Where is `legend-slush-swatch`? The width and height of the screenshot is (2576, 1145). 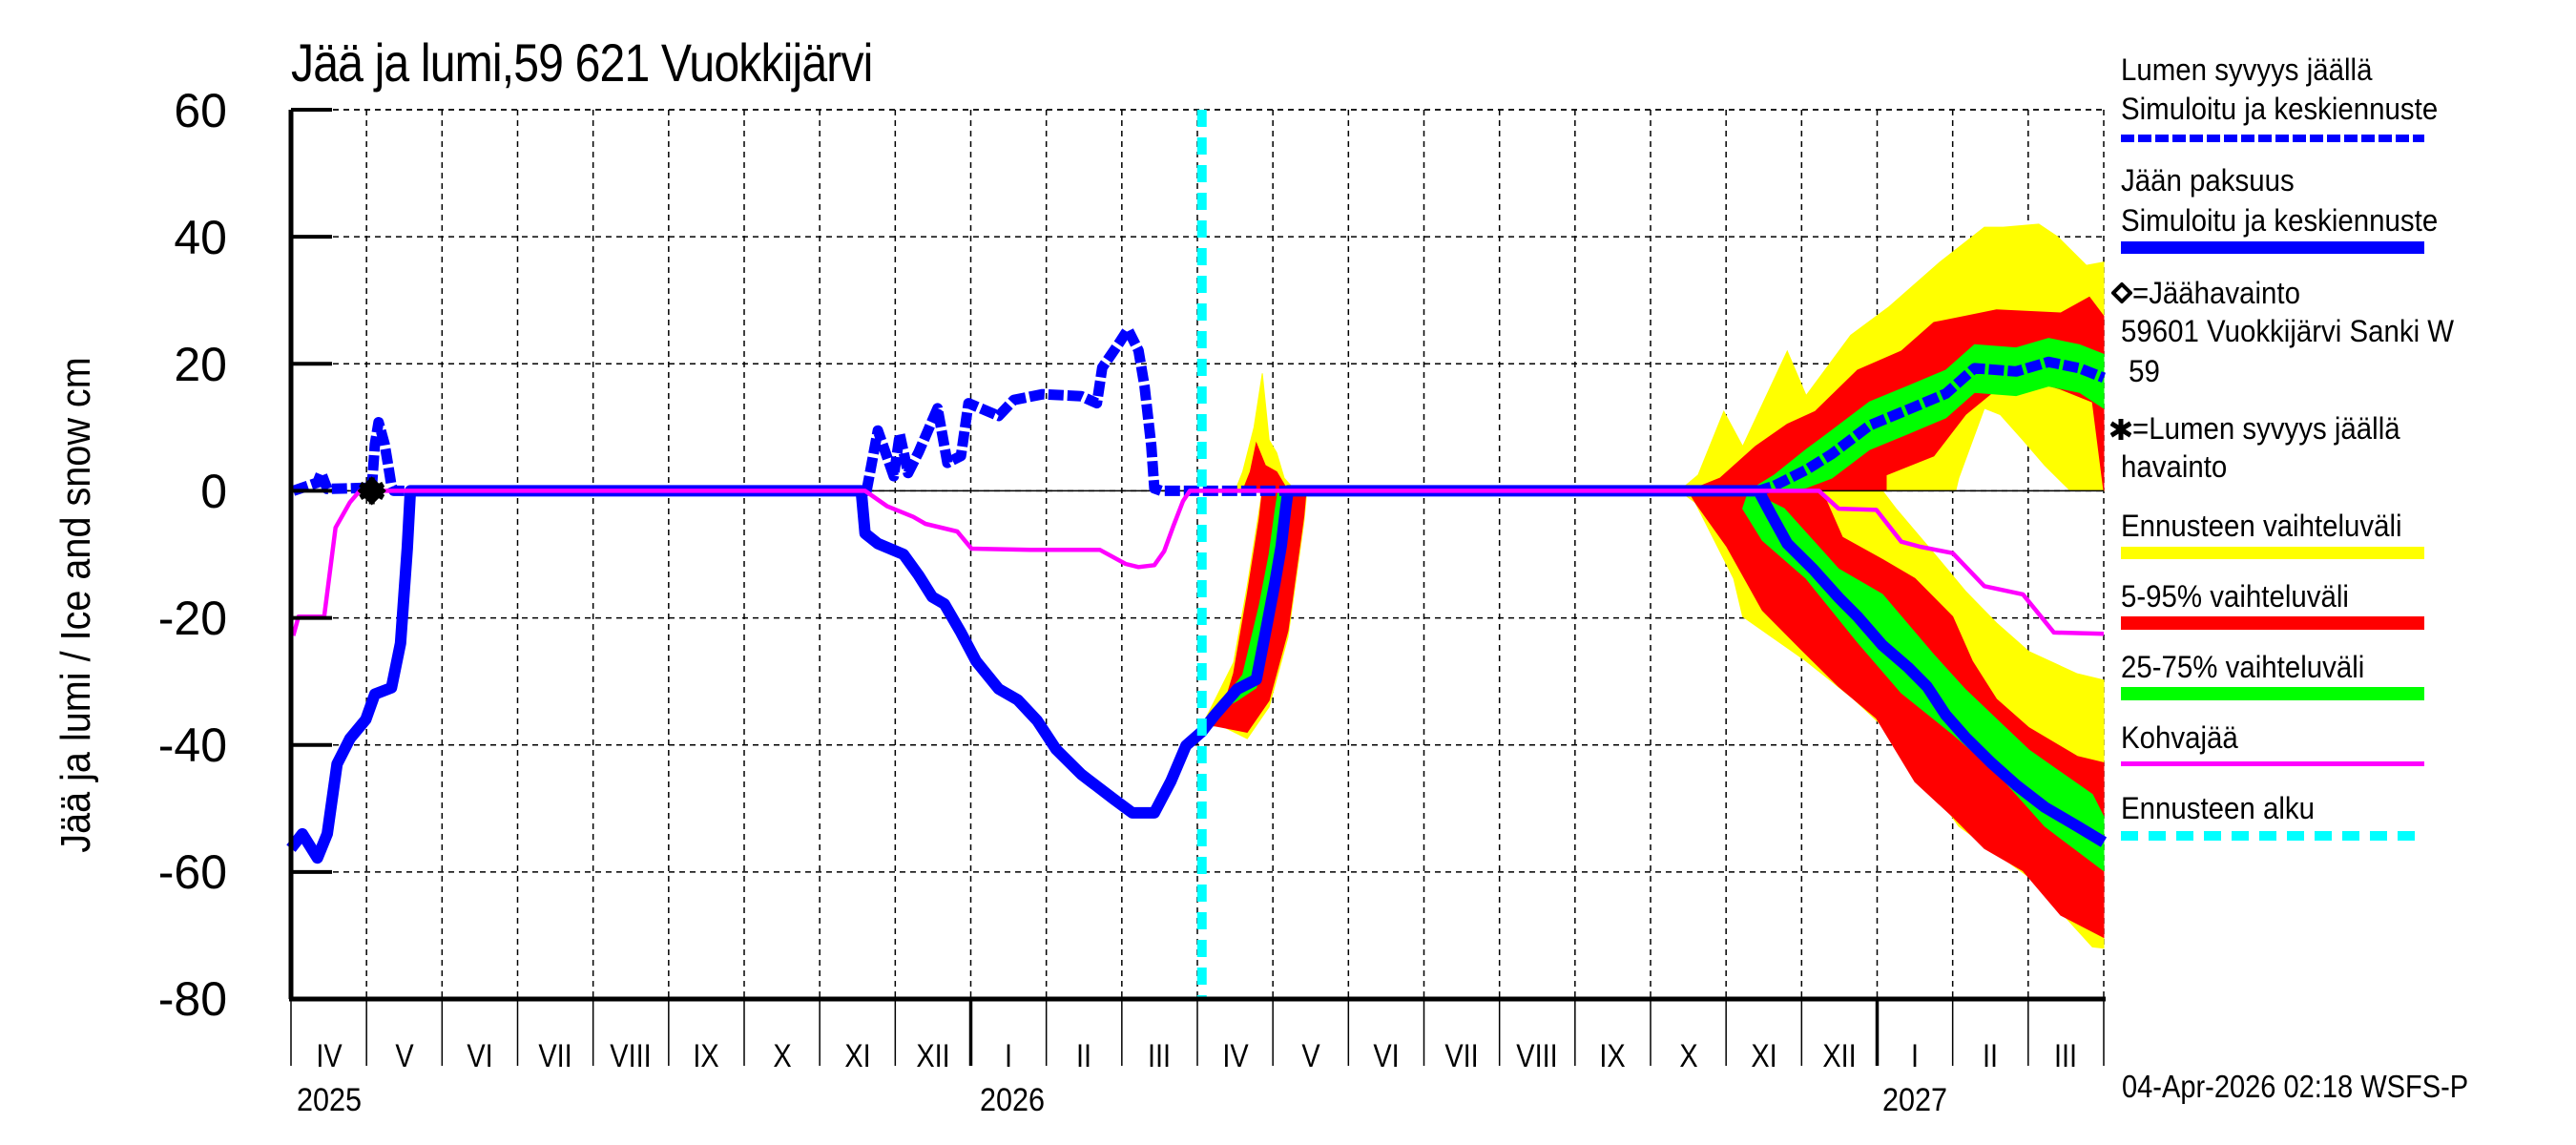 legend-slush-swatch is located at coordinates (2272, 763).